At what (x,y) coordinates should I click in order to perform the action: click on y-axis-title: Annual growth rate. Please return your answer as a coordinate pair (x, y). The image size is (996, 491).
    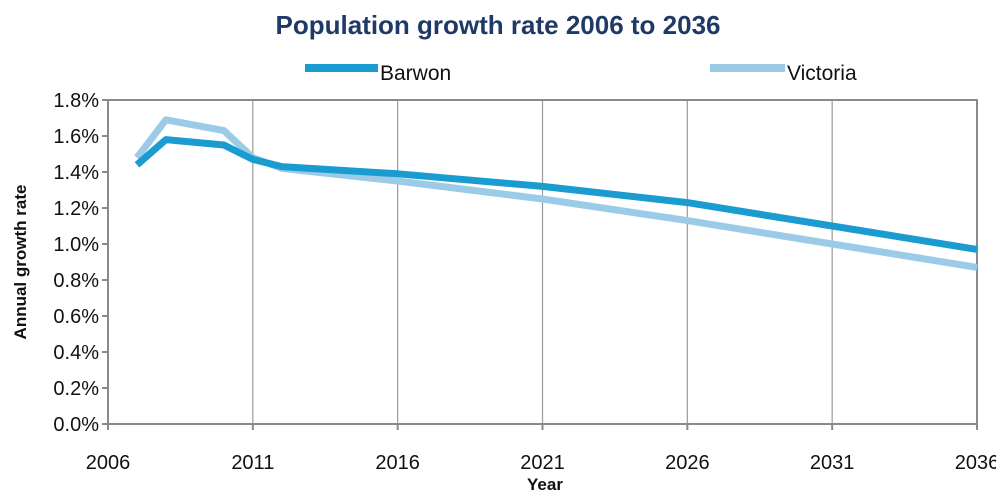
    Looking at the image, I should click on (20, 262).